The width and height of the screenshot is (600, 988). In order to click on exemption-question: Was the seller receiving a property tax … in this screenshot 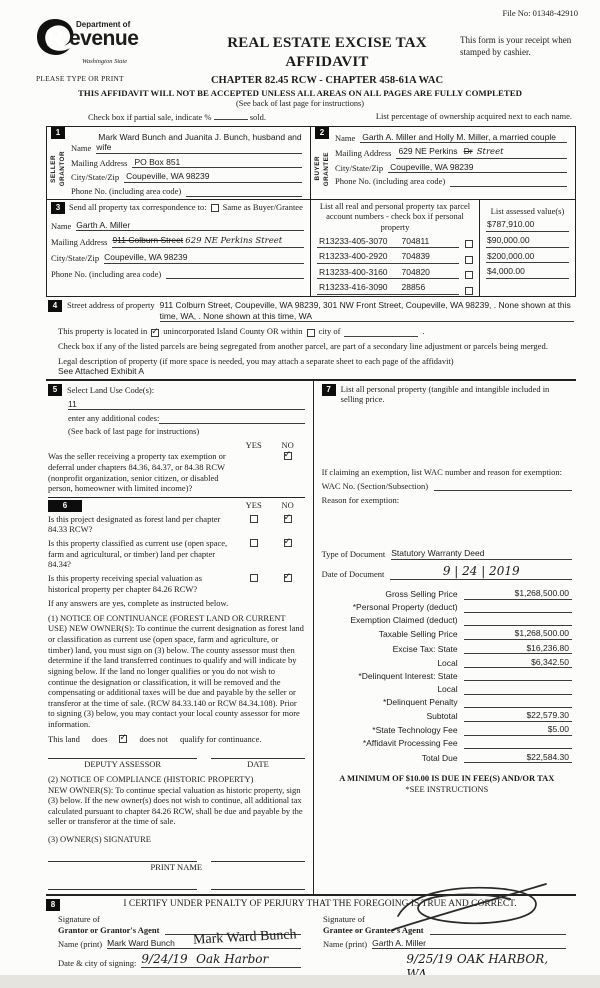, I will do `click(137, 472)`.